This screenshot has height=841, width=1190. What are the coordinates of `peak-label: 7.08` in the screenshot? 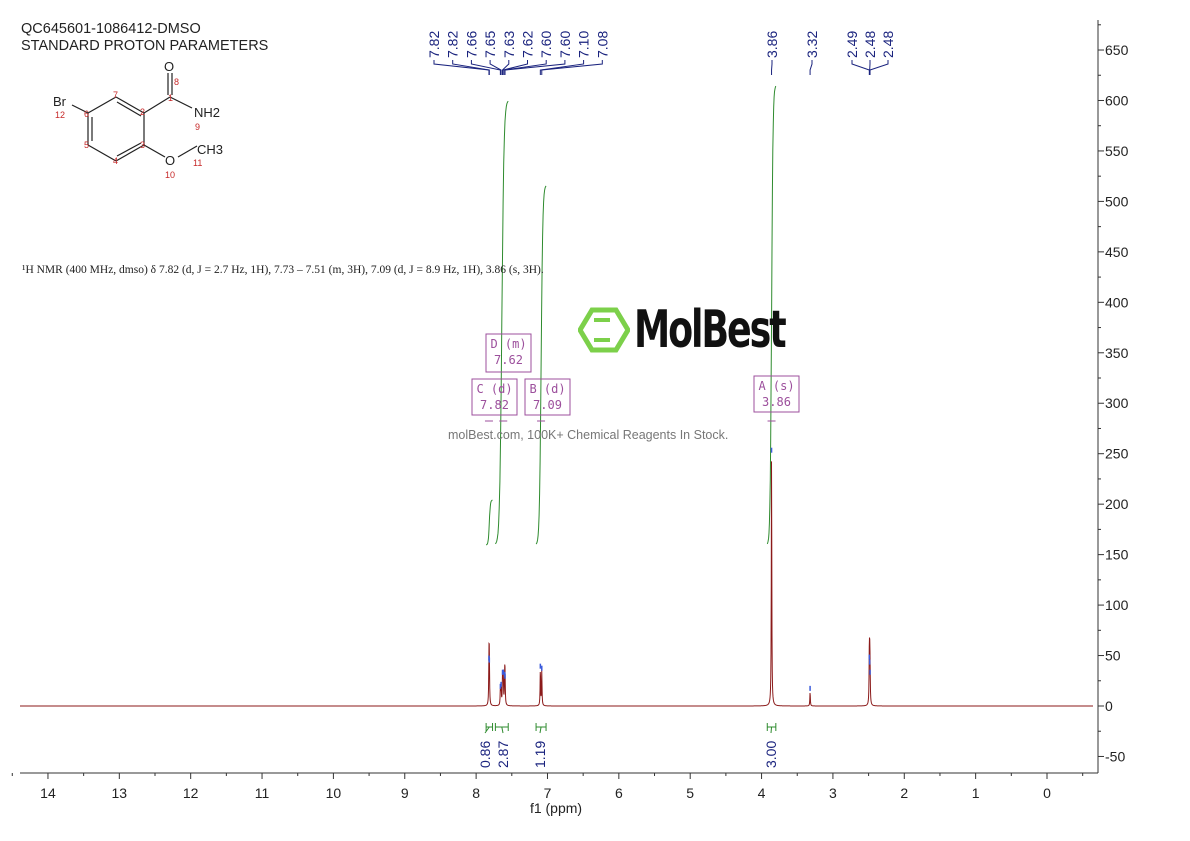 It's located at (602, 44).